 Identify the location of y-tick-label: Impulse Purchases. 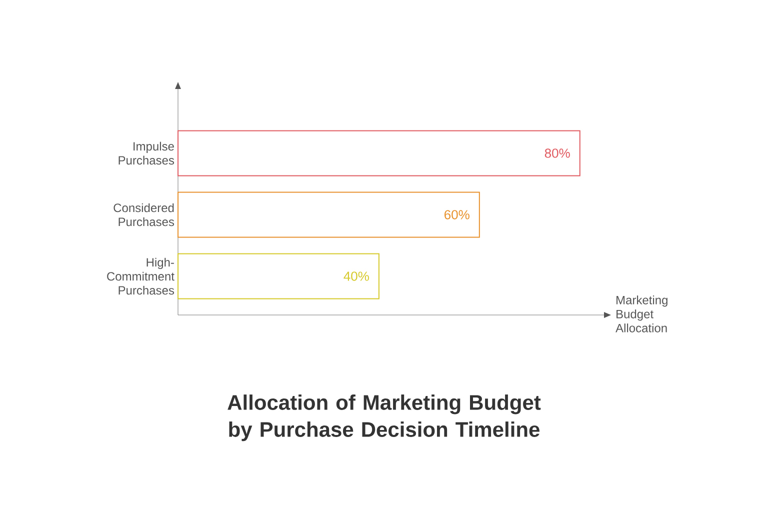
(146, 153).